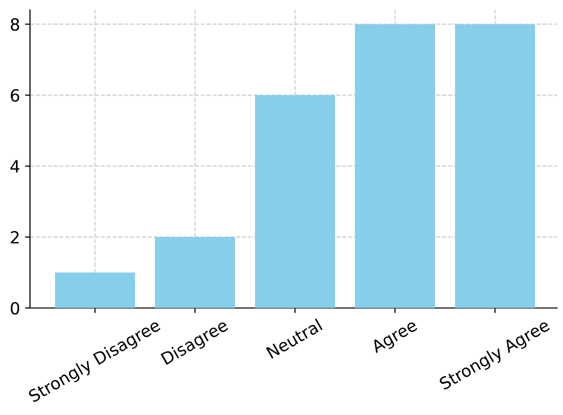 The width and height of the screenshot is (563, 415). Describe the element at coordinates (15, 24) in the screenshot. I see `y-tick-label: 8` at that location.